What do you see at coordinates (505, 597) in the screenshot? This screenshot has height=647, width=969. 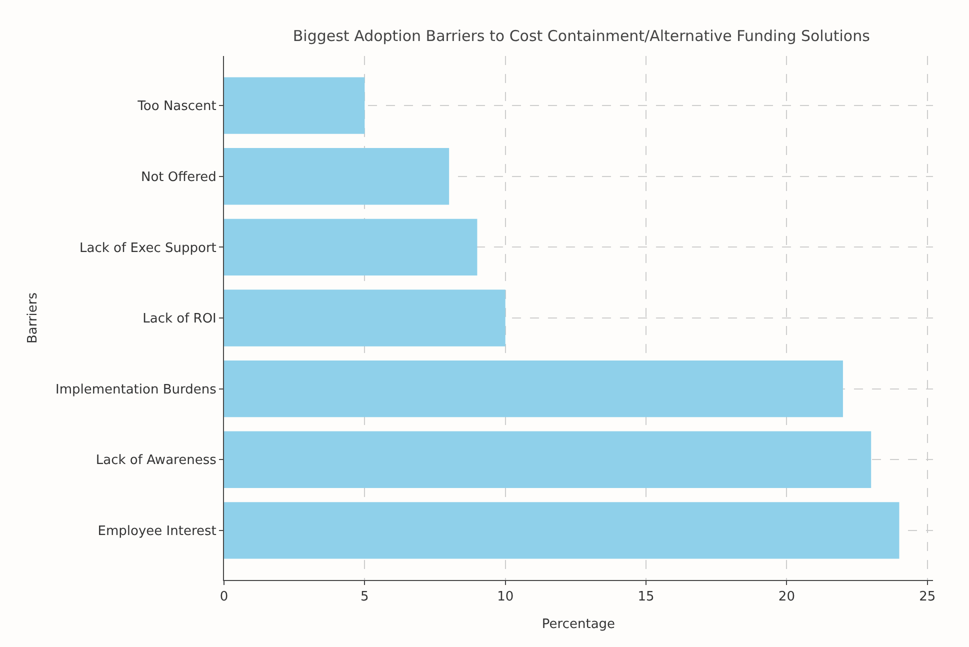 I see `x-tick-label: 10` at bounding box center [505, 597].